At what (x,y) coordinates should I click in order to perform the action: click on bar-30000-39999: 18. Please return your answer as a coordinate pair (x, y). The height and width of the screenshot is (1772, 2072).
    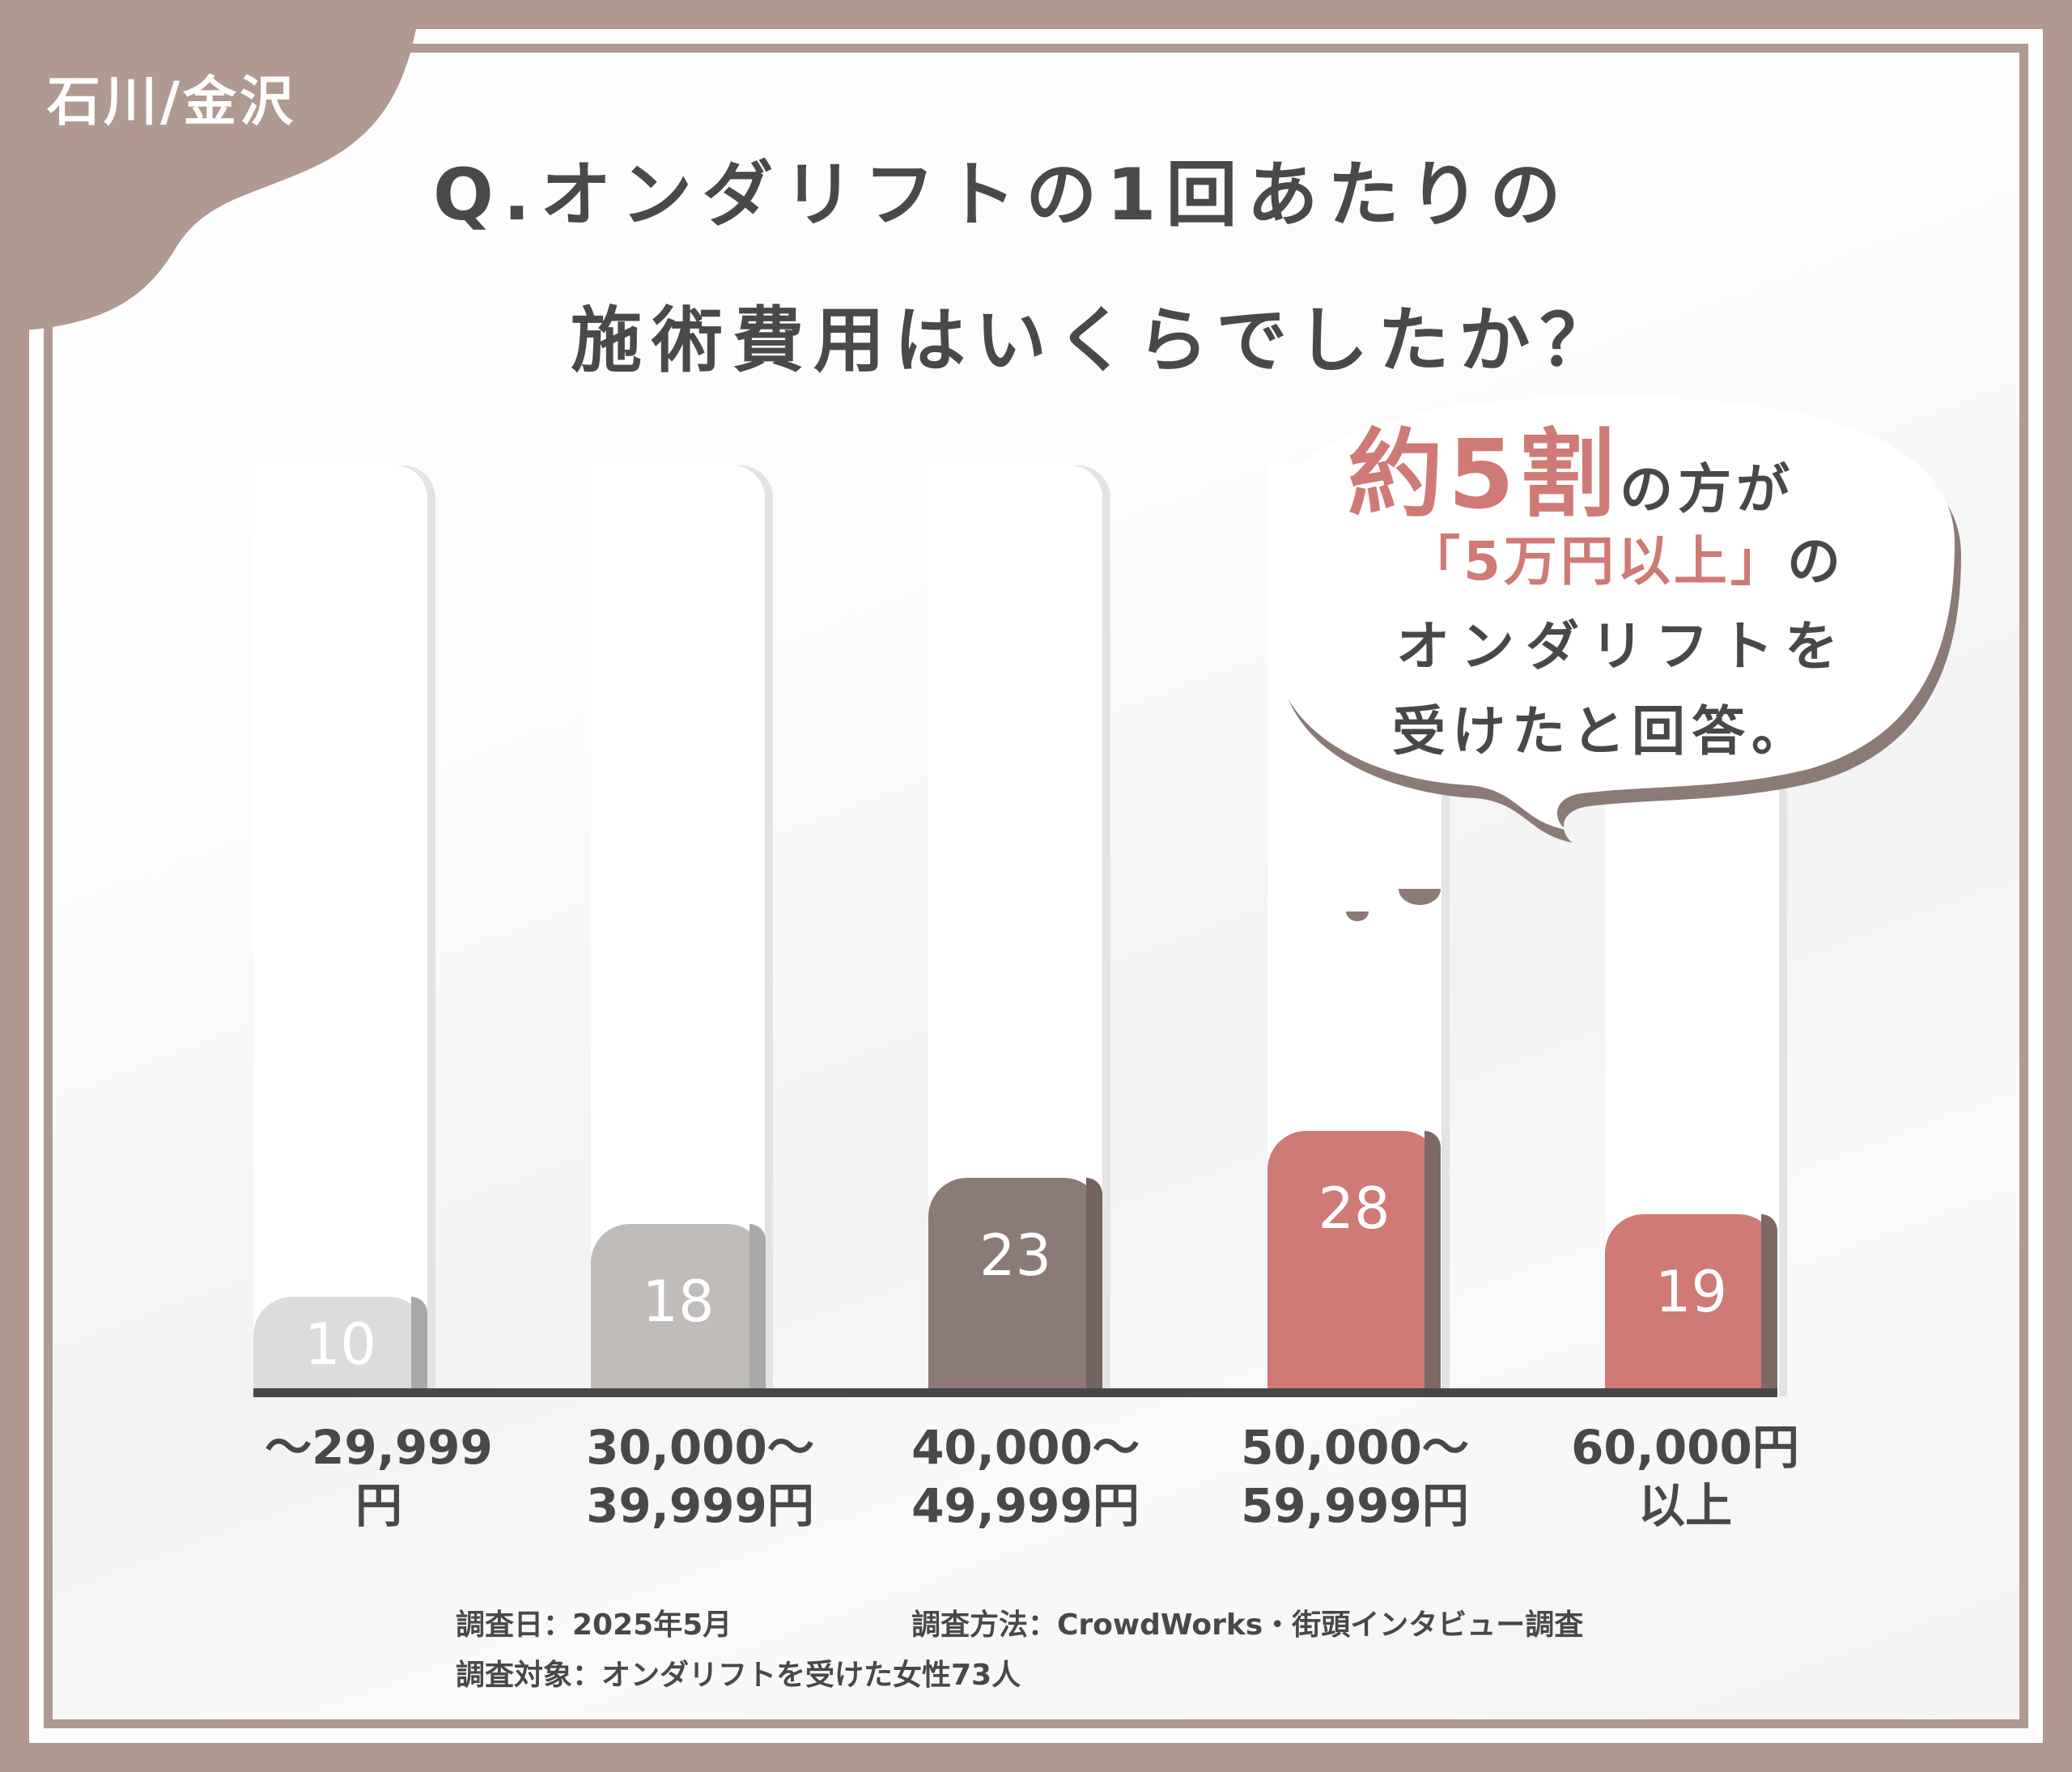
    Looking at the image, I should click on (678, 1306).